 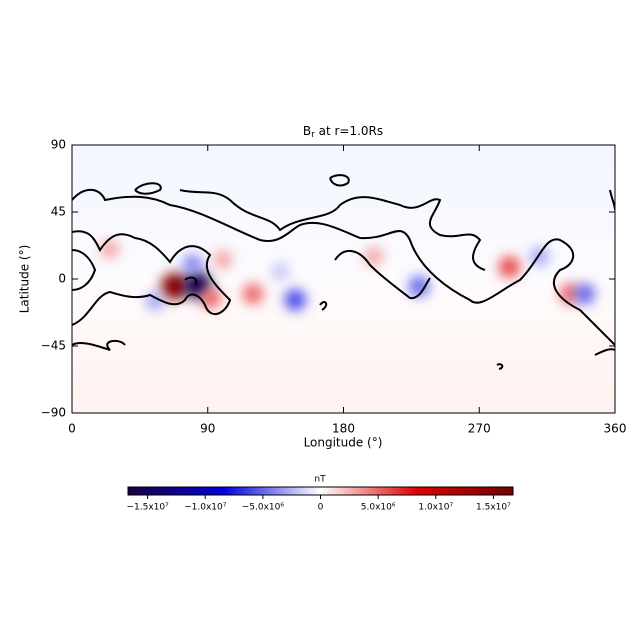 I want to click on colorbar-tick-label: −5.0x10⁶, so click(x=263, y=508).